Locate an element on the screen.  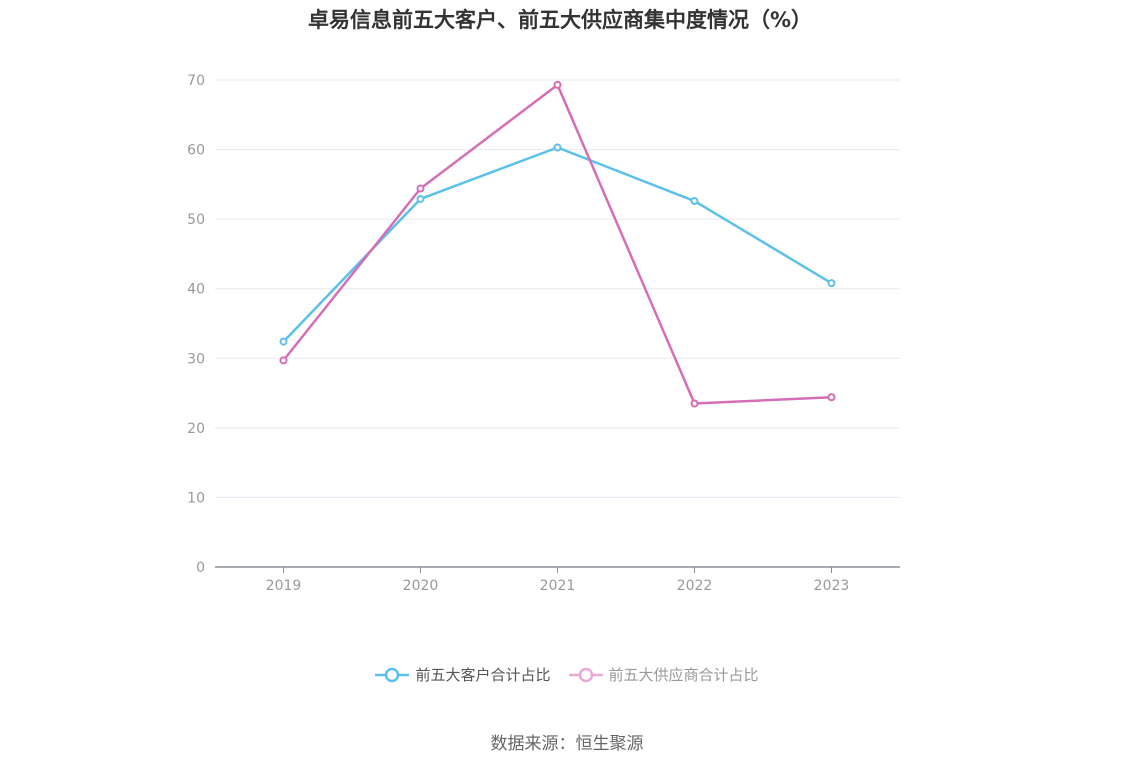
legend-label-suppliers: 前五大供应商合计占比 is located at coordinates (683, 675).